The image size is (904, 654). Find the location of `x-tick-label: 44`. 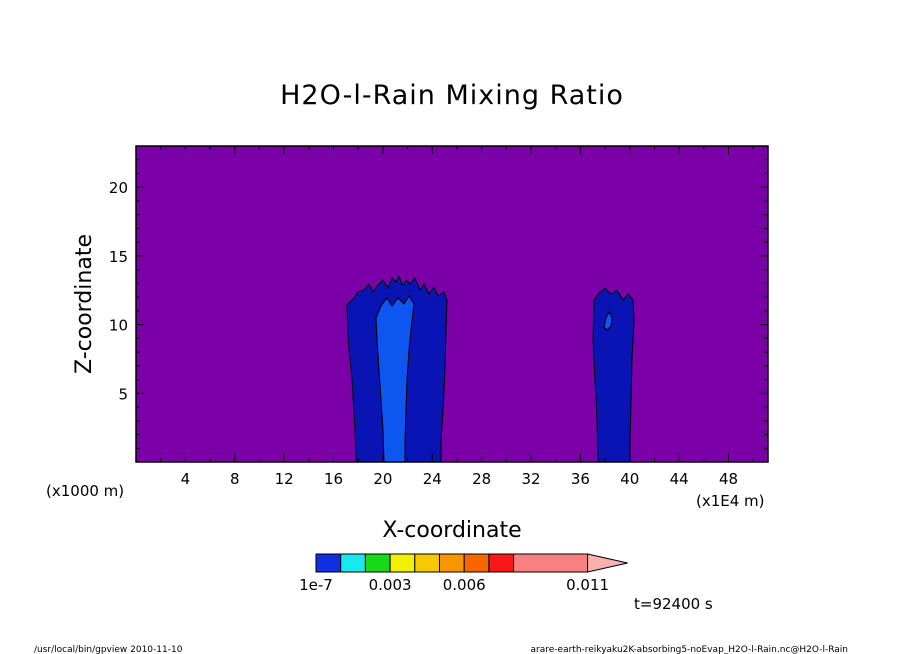

x-tick-label: 44 is located at coordinates (679, 479).